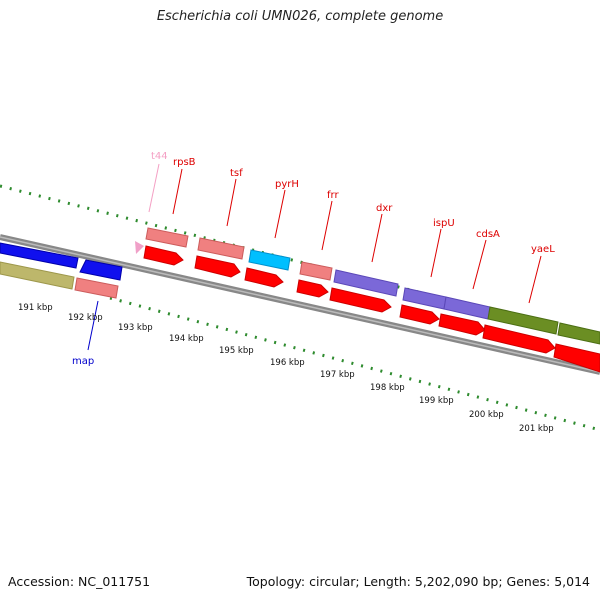  I want to click on yaeL-feature, so click(523, 320).